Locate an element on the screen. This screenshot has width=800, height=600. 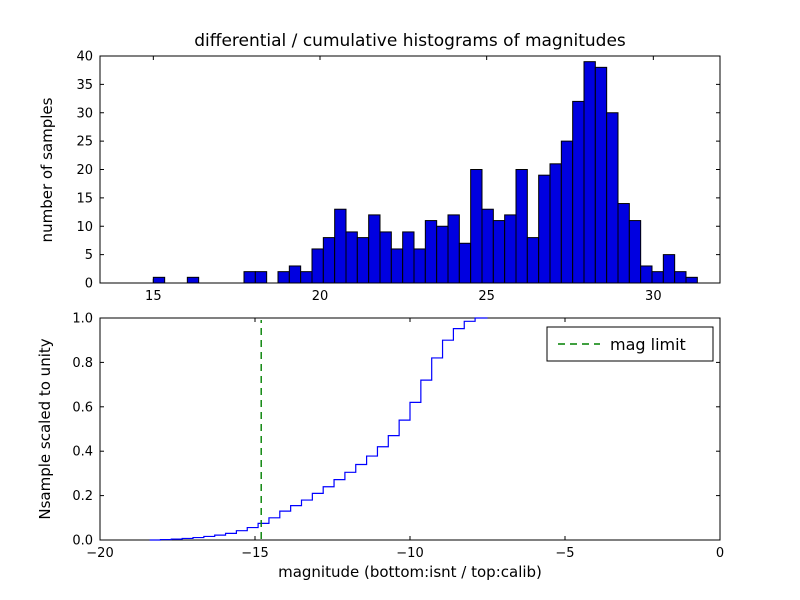
x-tick-label: 15 is located at coordinates (153, 296).